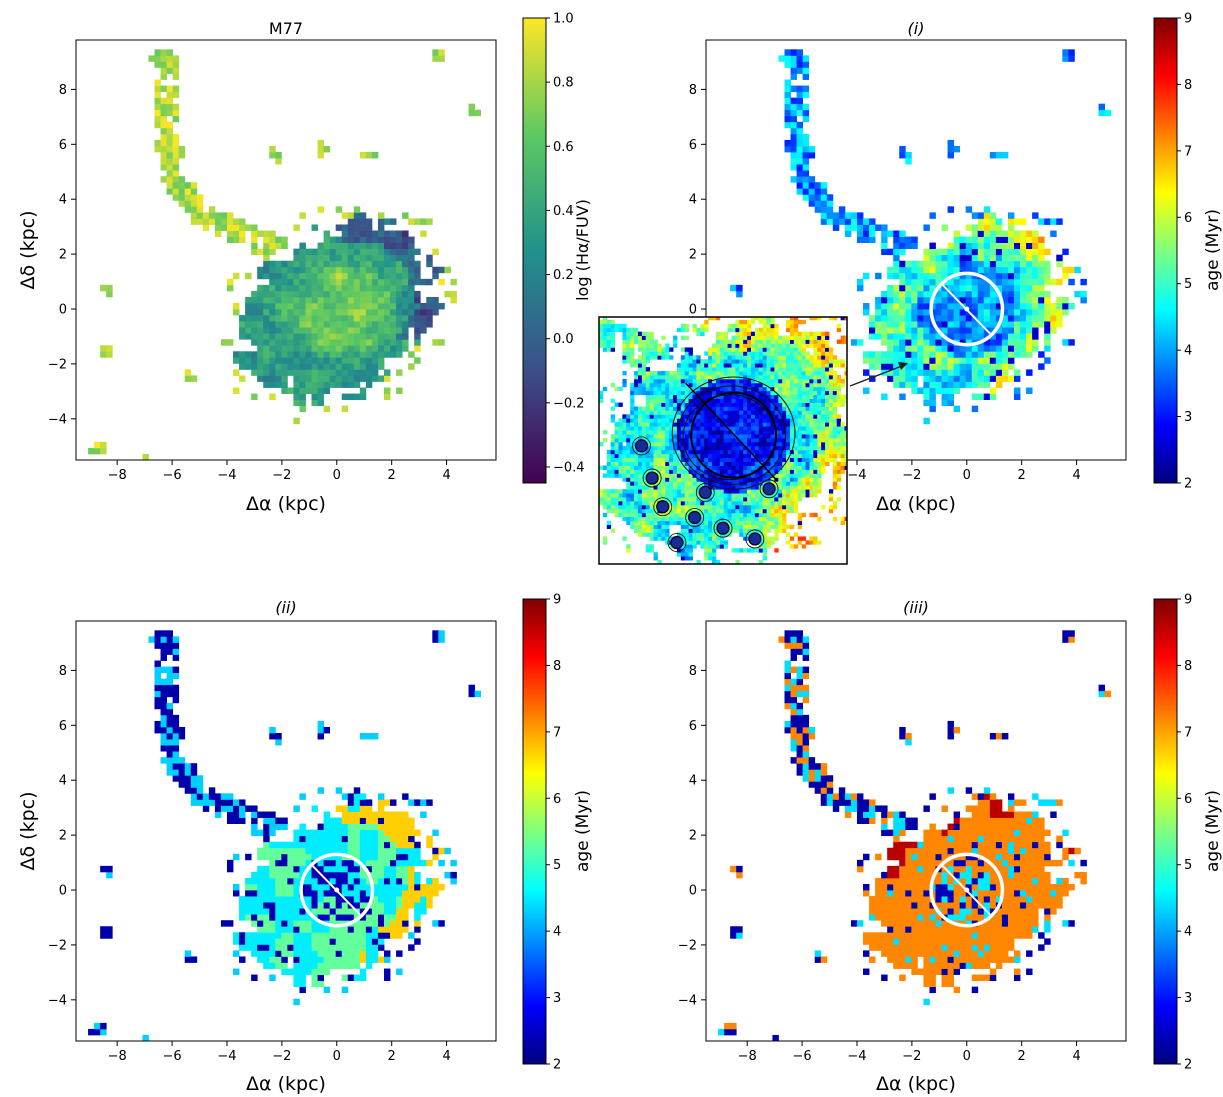 The height and width of the screenshot is (1097, 1223). I want to click on panel-iii-center-dot, so click(967, 890).